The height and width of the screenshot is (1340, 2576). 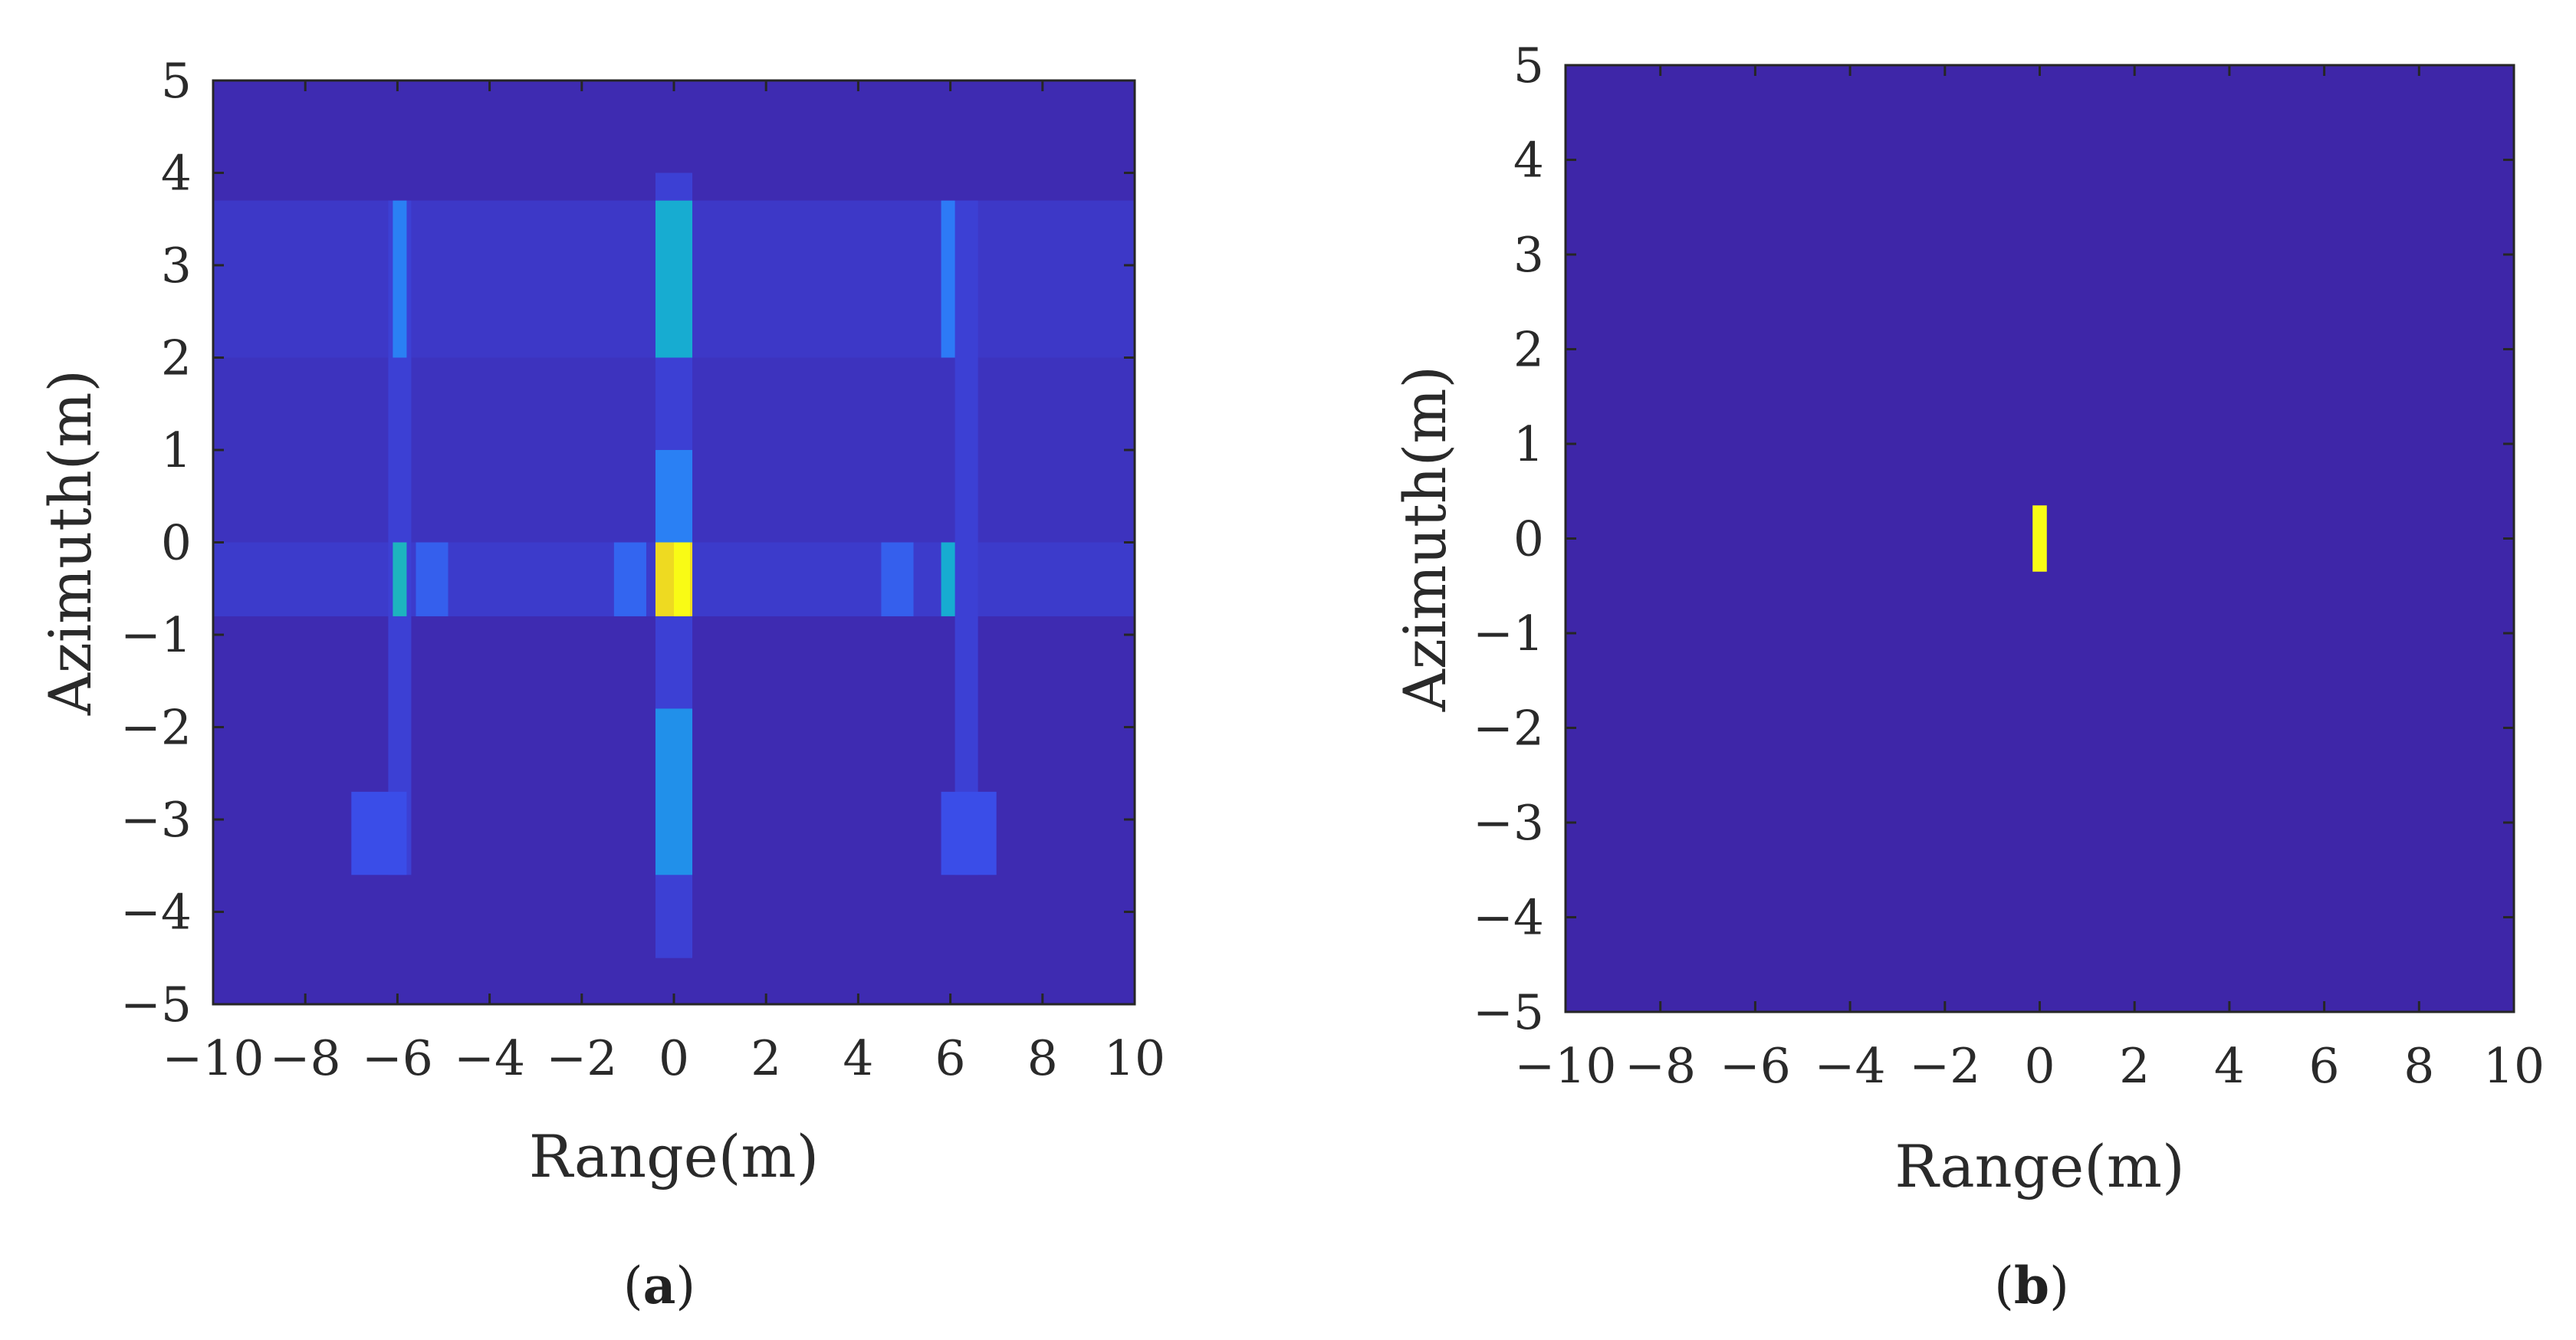 I want to click on panel-caption-letter: a, so click(x=660, y=1285).